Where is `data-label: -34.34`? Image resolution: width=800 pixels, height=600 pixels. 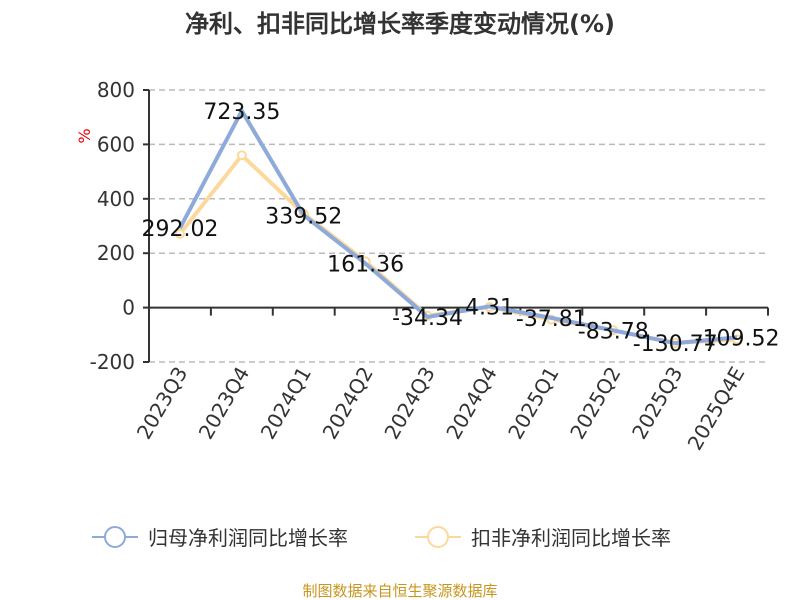 data-label: -34.34 is located at coordinates (427, 318).